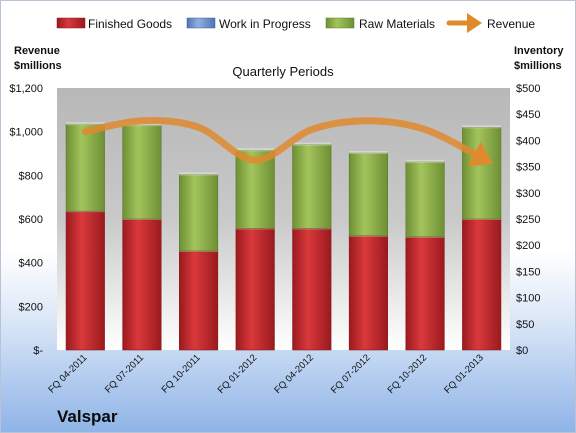  Describe the element at coordinates (528, 194) in the screenshot. I see `right-tick-label: $300` at that location.